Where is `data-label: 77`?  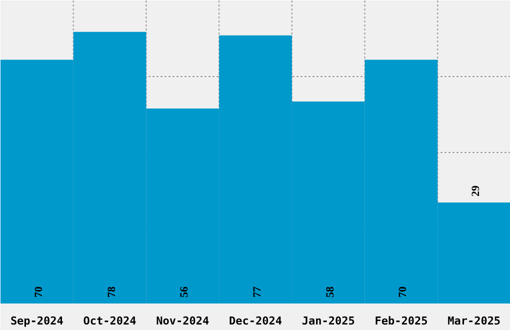
data-label: 77 is located at coordinates (258, 292).